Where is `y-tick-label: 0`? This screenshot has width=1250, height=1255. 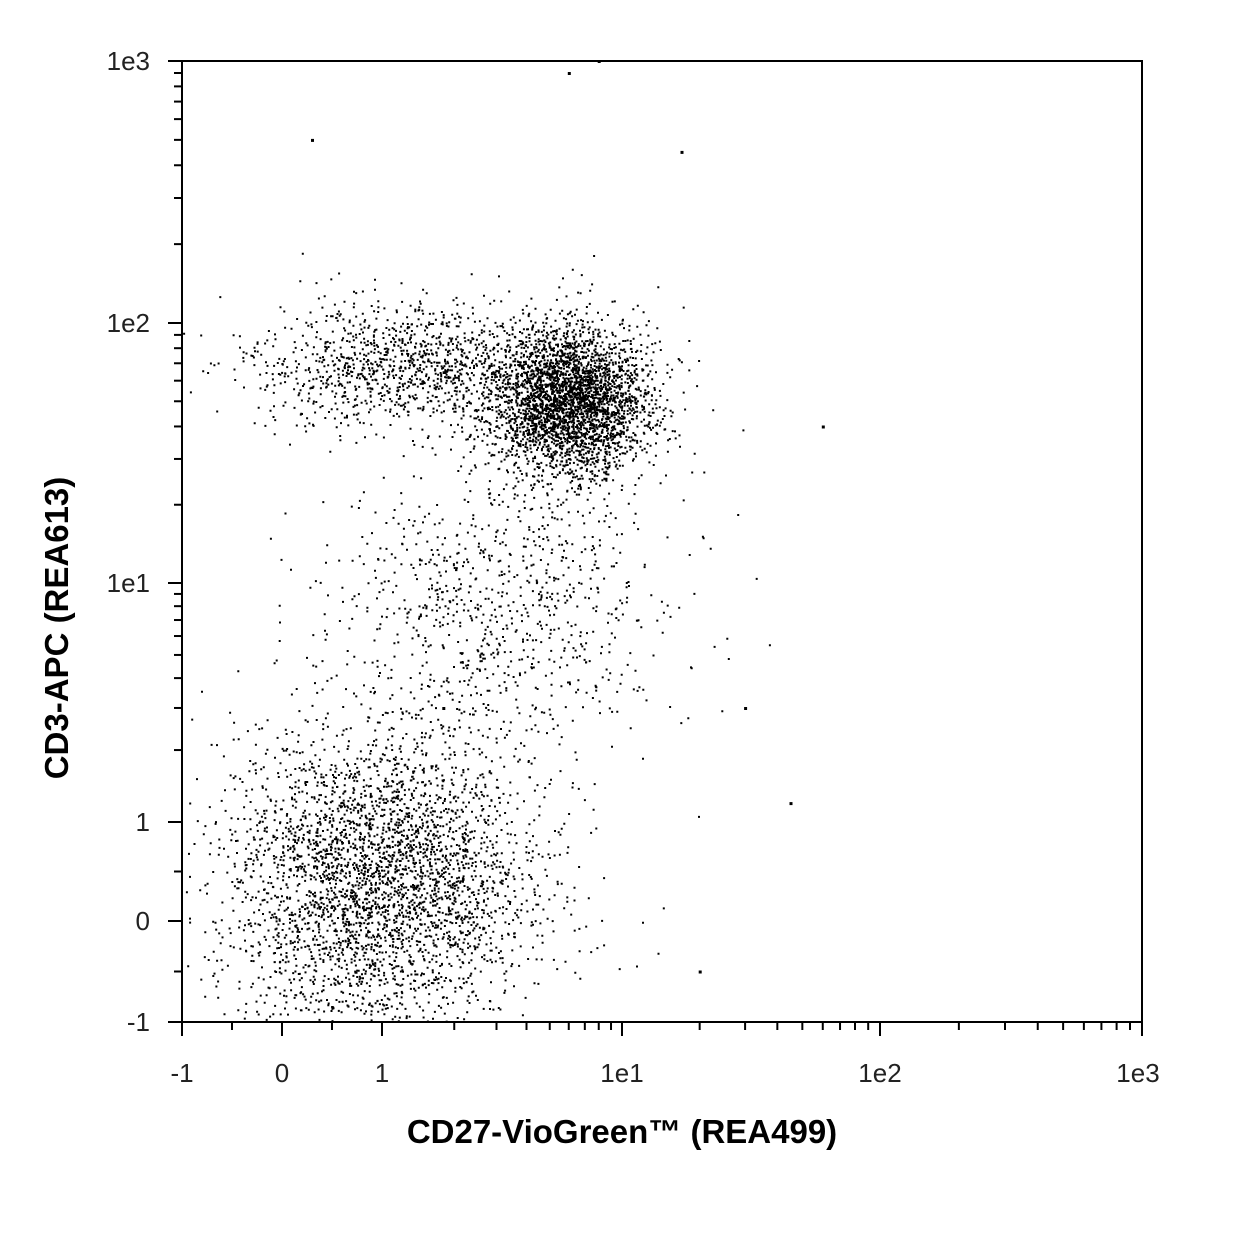
y-tick-label: 0 is located at coordinates (143, 921).